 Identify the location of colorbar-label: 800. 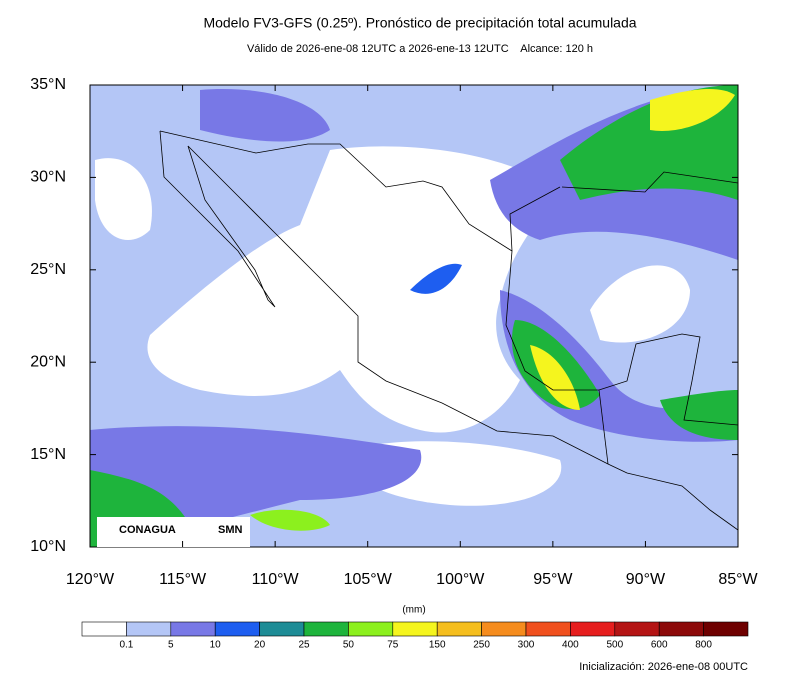
(703, 645).